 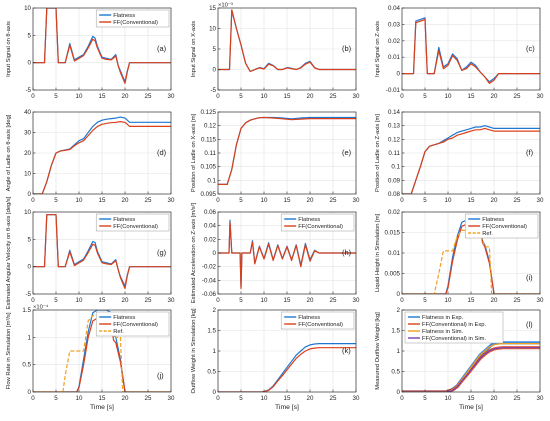 I want to click on y-tick-label: 0.095, so click(x=209, y=194).